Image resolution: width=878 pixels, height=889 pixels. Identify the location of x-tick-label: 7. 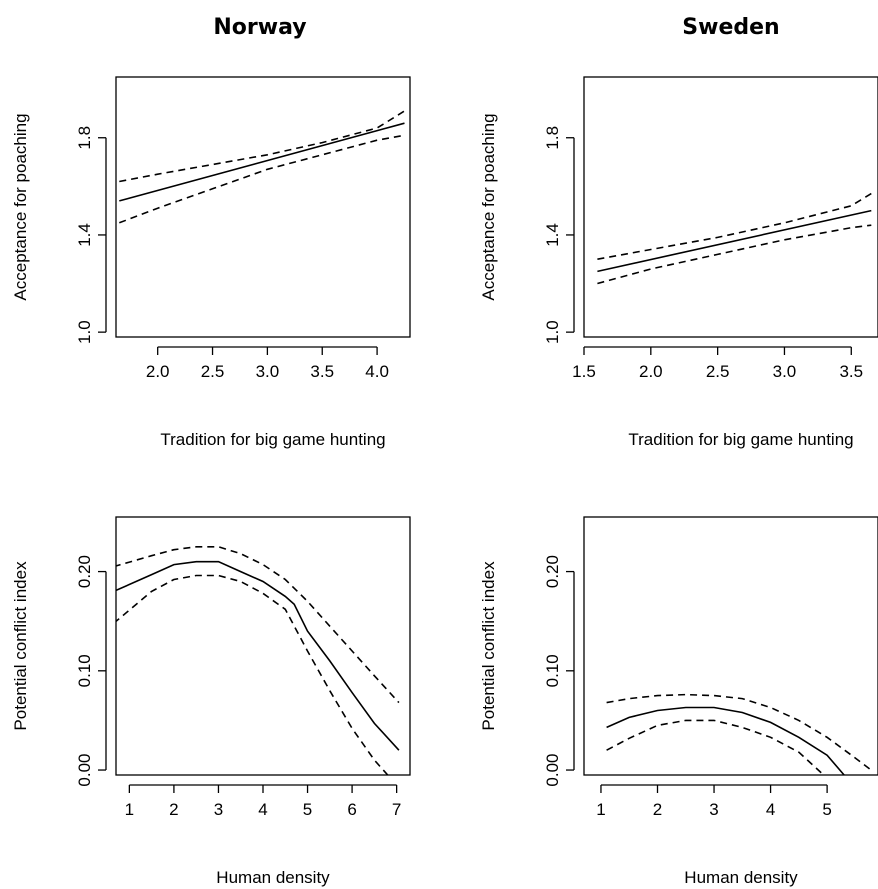
(396, 809).